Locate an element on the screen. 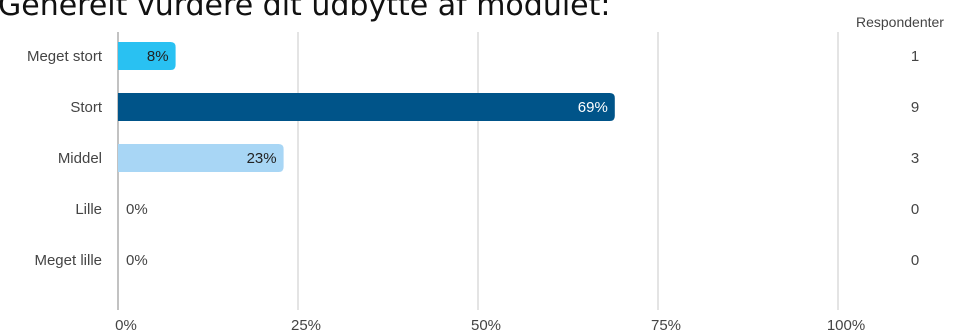 The height and width of the screenshot is (333, 973). x-tick-label: 25% is located at coordinates (306, 325).